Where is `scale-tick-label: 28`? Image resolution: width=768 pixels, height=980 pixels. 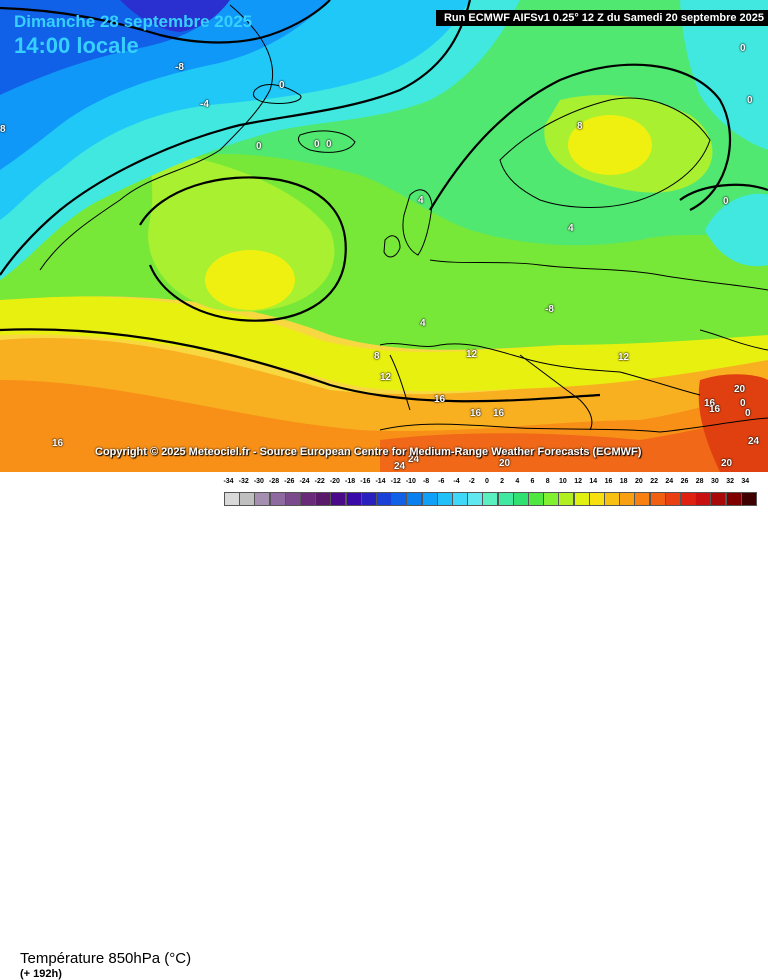 scale-tick-label: 28 is located at coordinates (699, 481).